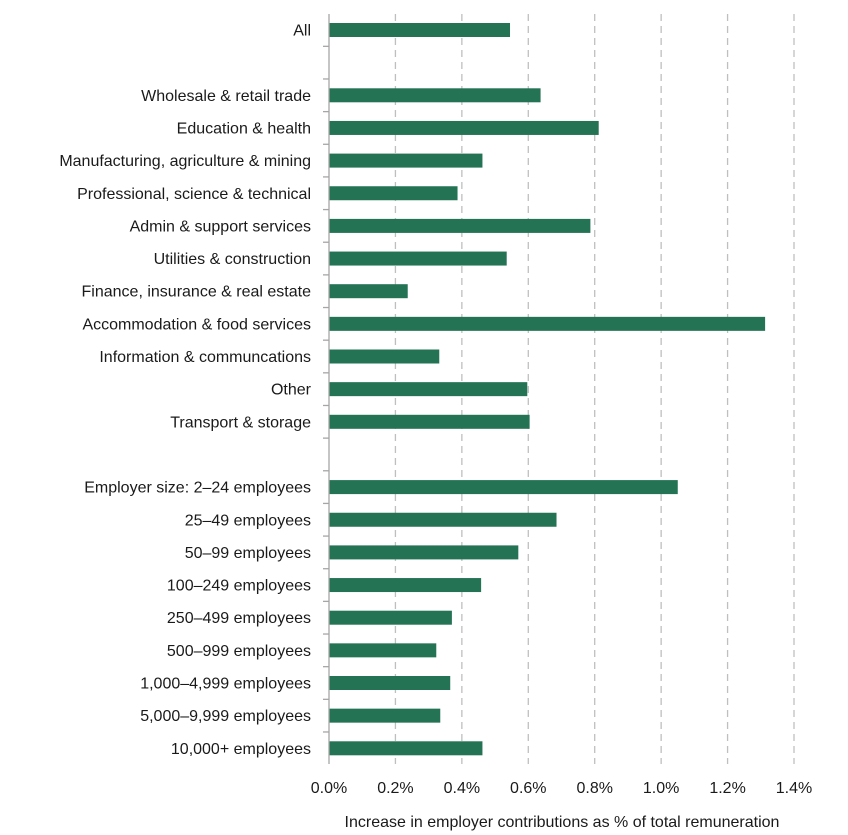  Describe the element at coordinates (226, 96) in the screenshot. I see `category-label: Wholesale & retail trade` at that location.